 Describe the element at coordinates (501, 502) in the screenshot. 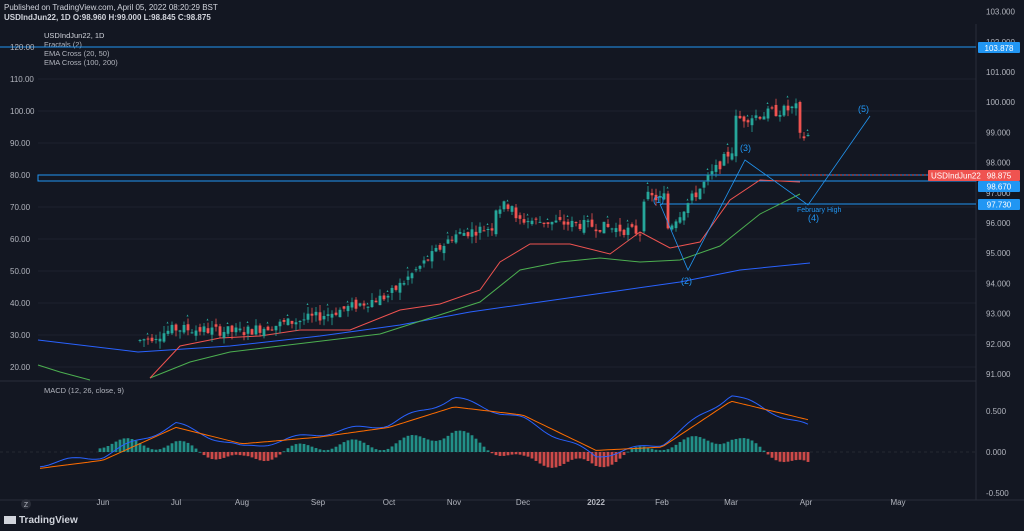

I see `time-axis: Jun Jul Aug Sep Oct Nov Dec 2022 Feb Mar Apr May` at that location.